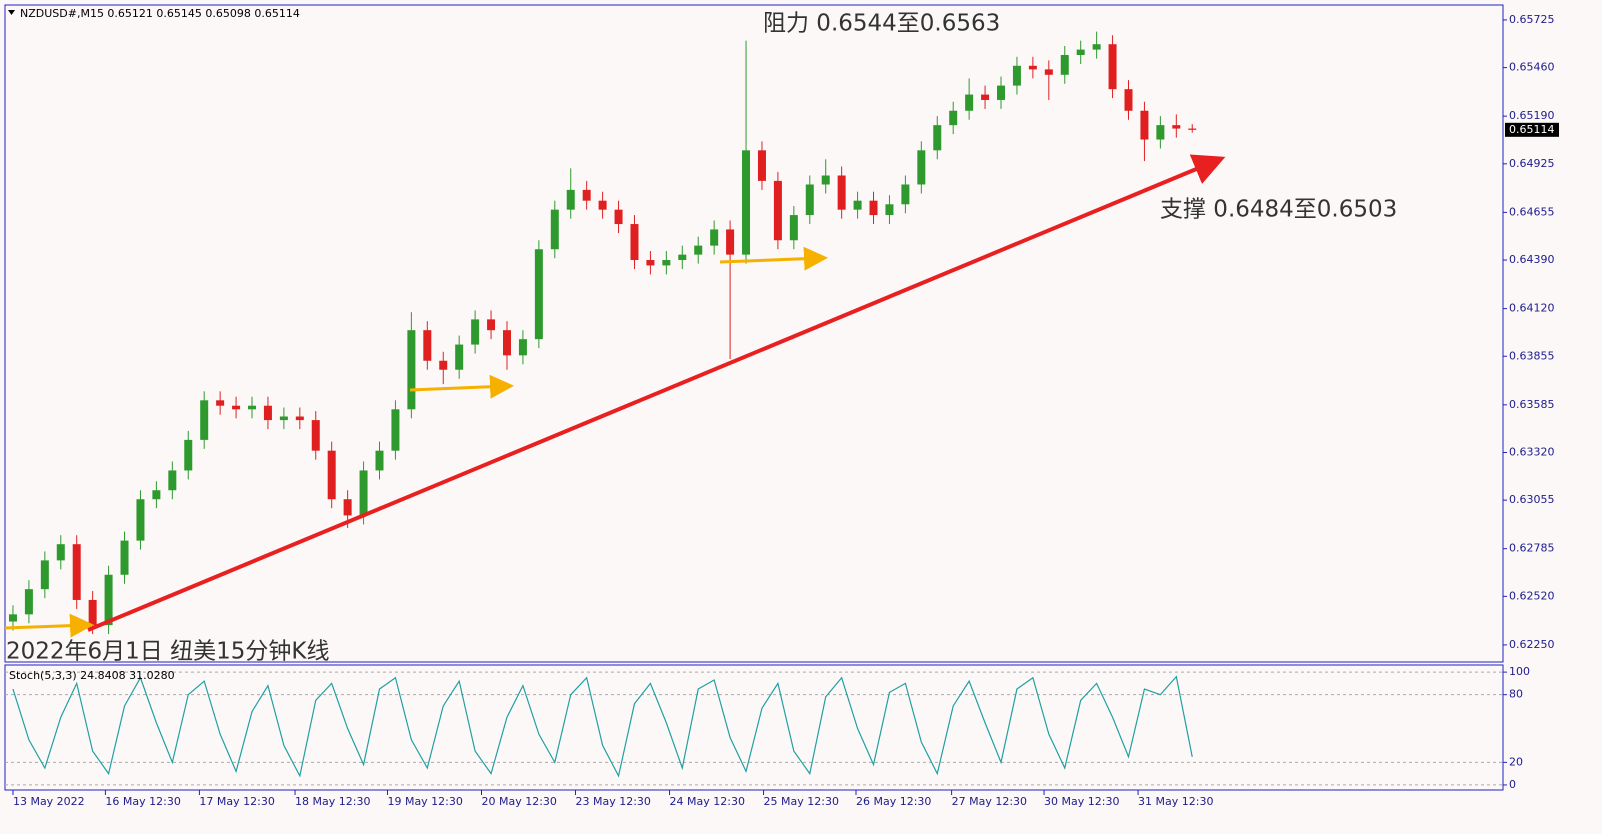  What do you see at coordinates (1532, 404) in the screenshot?
I see `y-tick-label: 0.63585` at bounding box center [1532, 404].